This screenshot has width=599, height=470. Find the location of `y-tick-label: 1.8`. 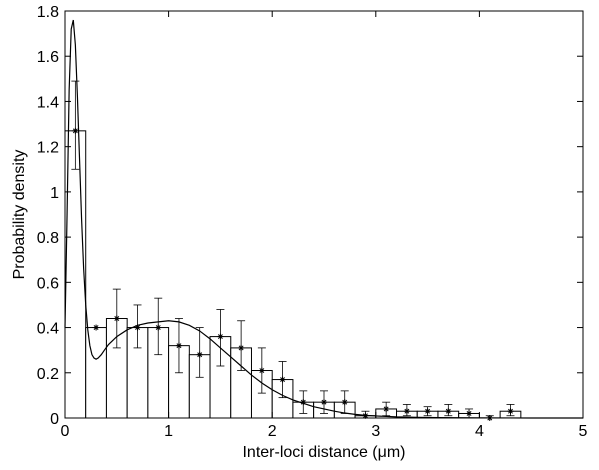

y-tick-label: 1.8 is located at coordinates (48, 12).